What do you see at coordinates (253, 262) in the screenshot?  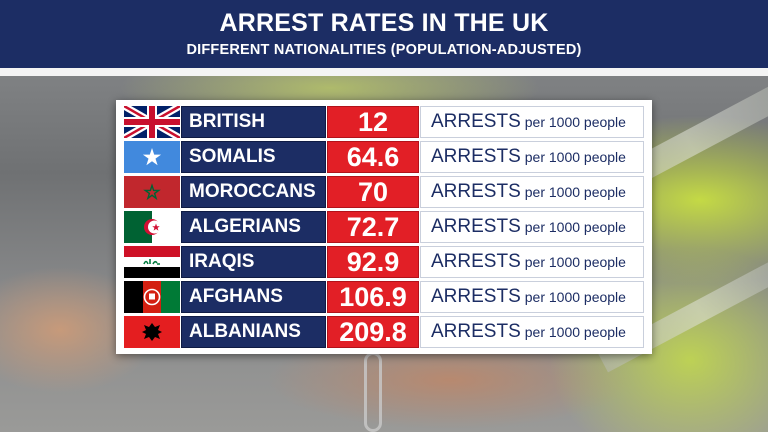 I see `nationality-label: IRAQIS` at bounding box center [253, 262].